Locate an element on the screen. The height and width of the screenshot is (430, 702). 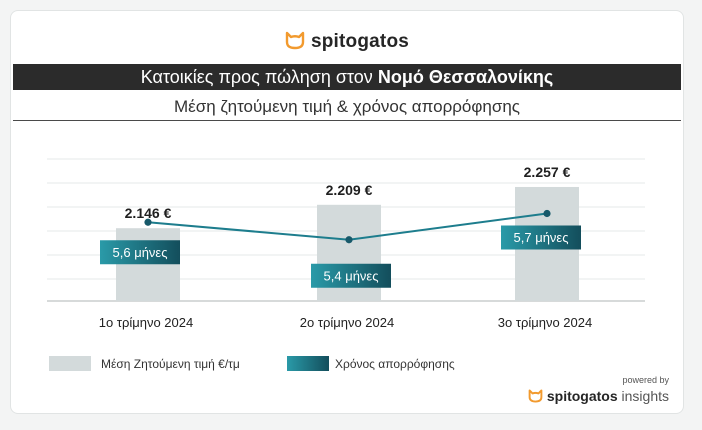
page-subtitle: Μέση ζητούμενη τιμή & χρόνος απορρόφησης is located at coordinates (347, 106).